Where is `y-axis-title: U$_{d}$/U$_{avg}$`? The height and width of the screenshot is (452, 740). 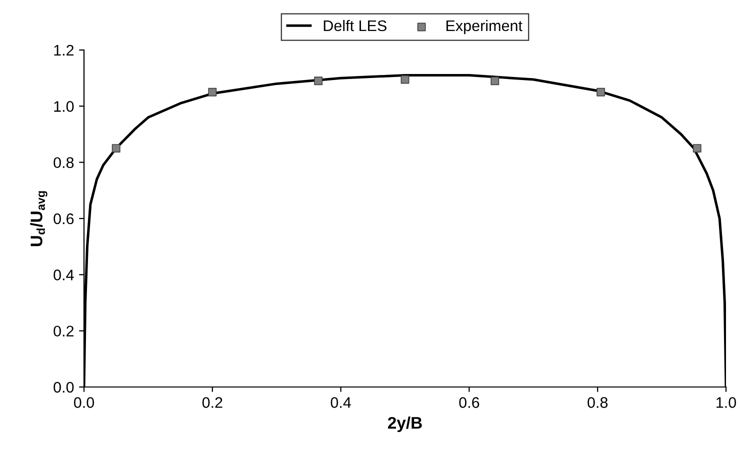 y-axis-title: U$_{d}$/U$_{avg}$ is located at coordinates (39, 218).